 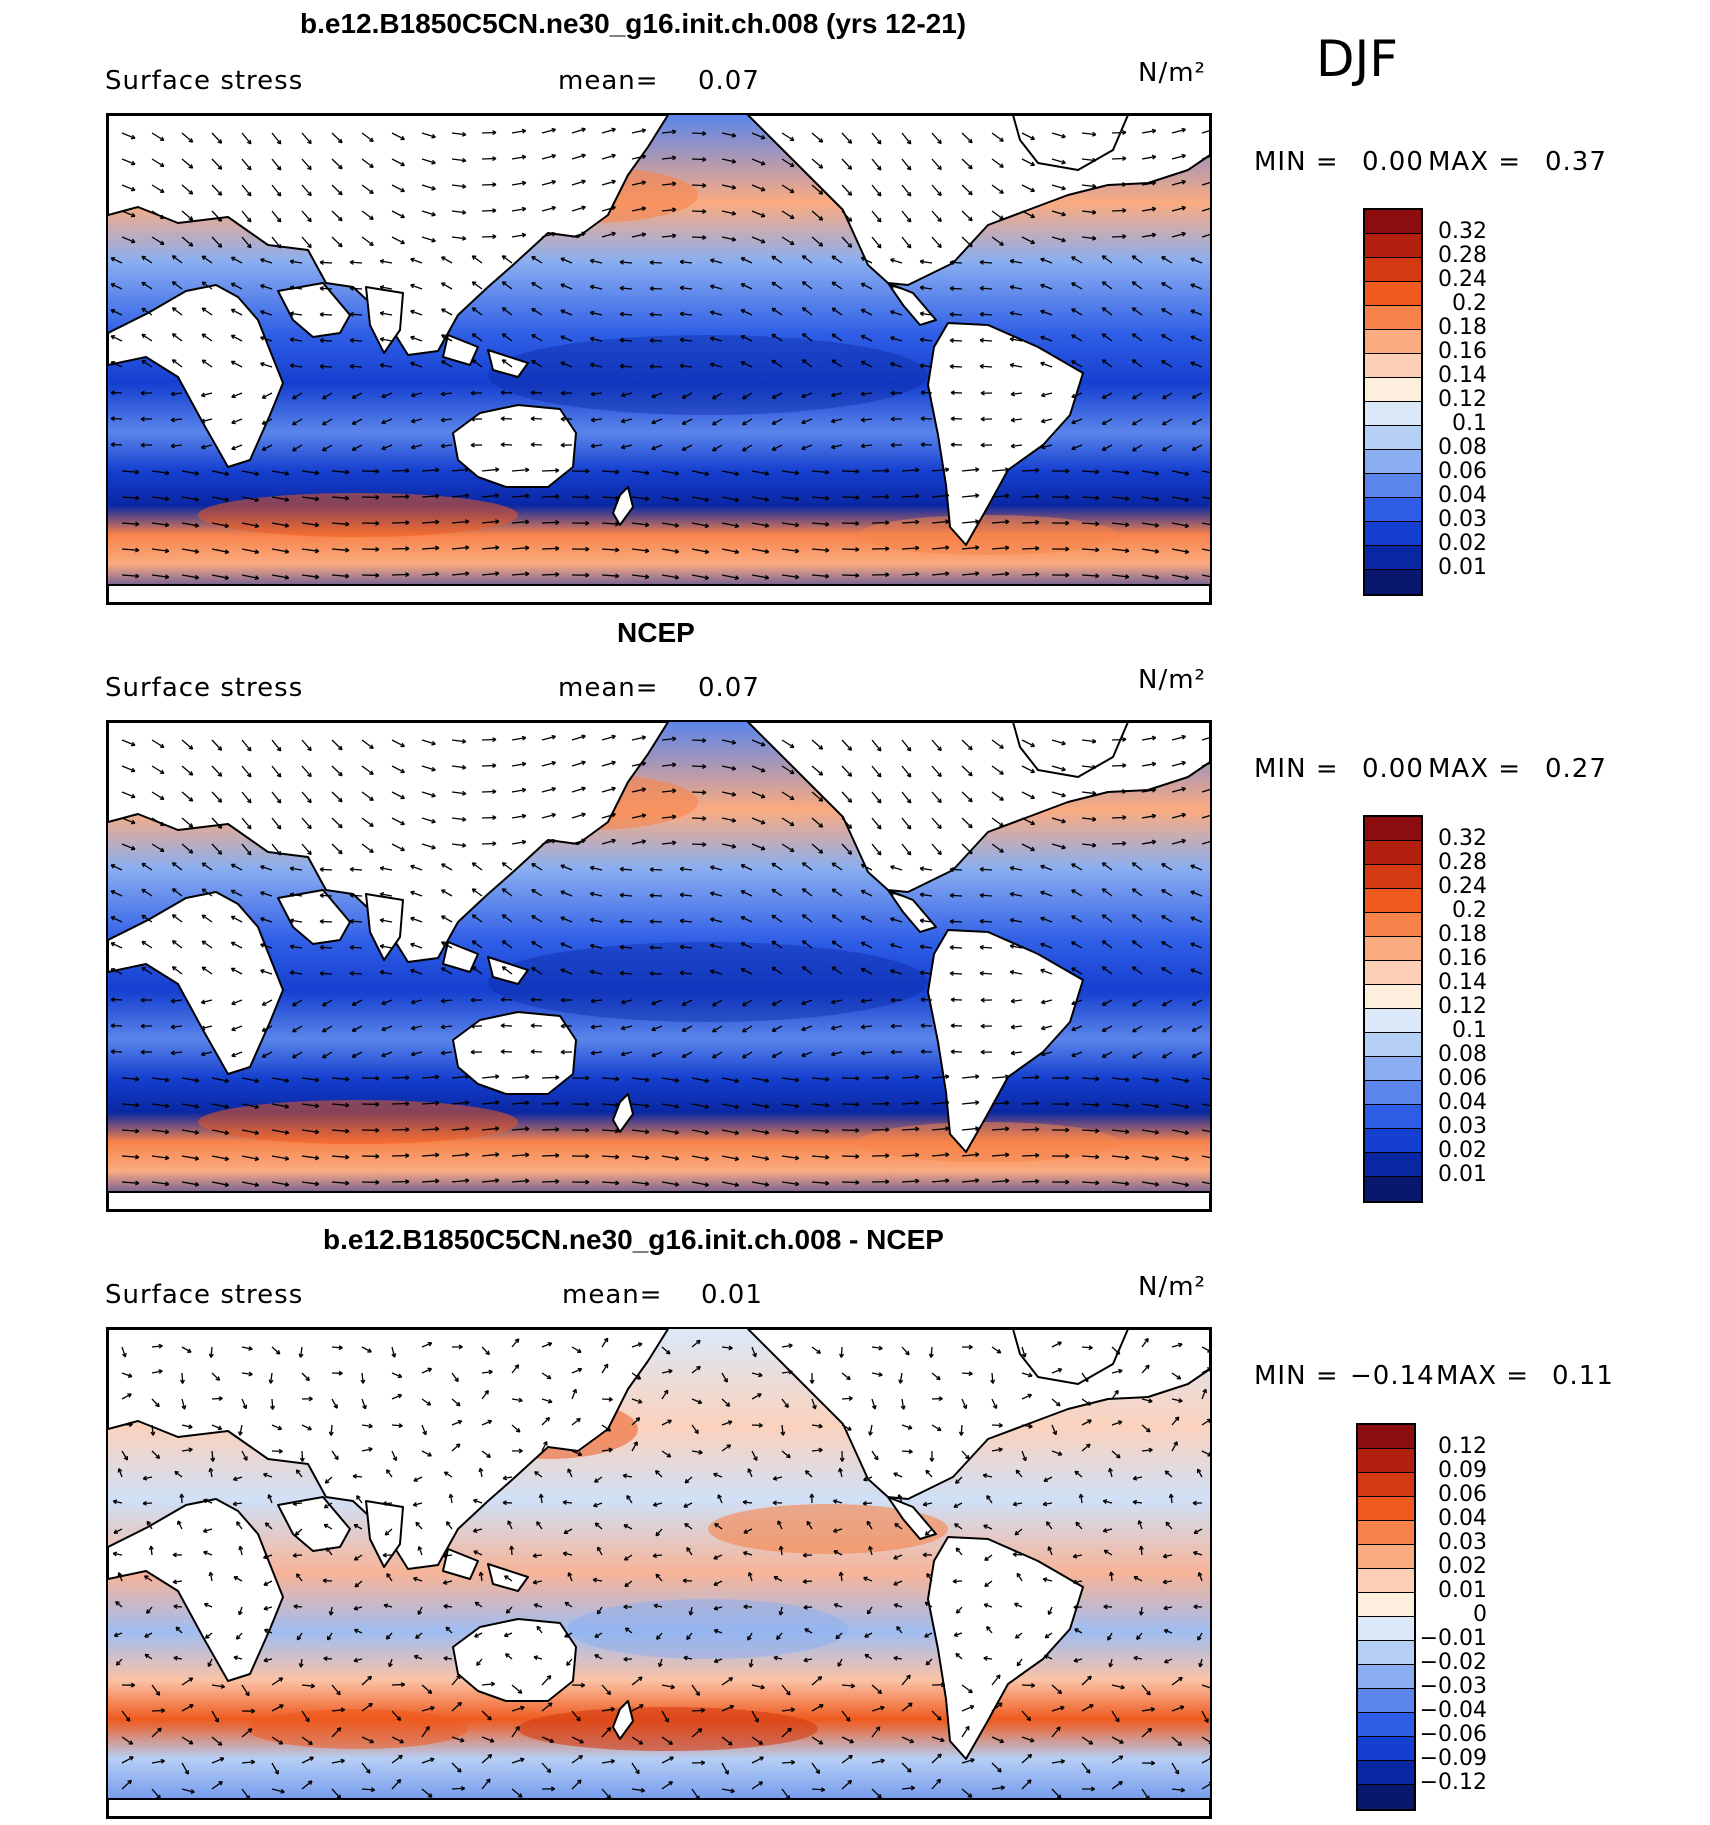 I want to click on colorbar-cell, so click(x=1393, y=342).